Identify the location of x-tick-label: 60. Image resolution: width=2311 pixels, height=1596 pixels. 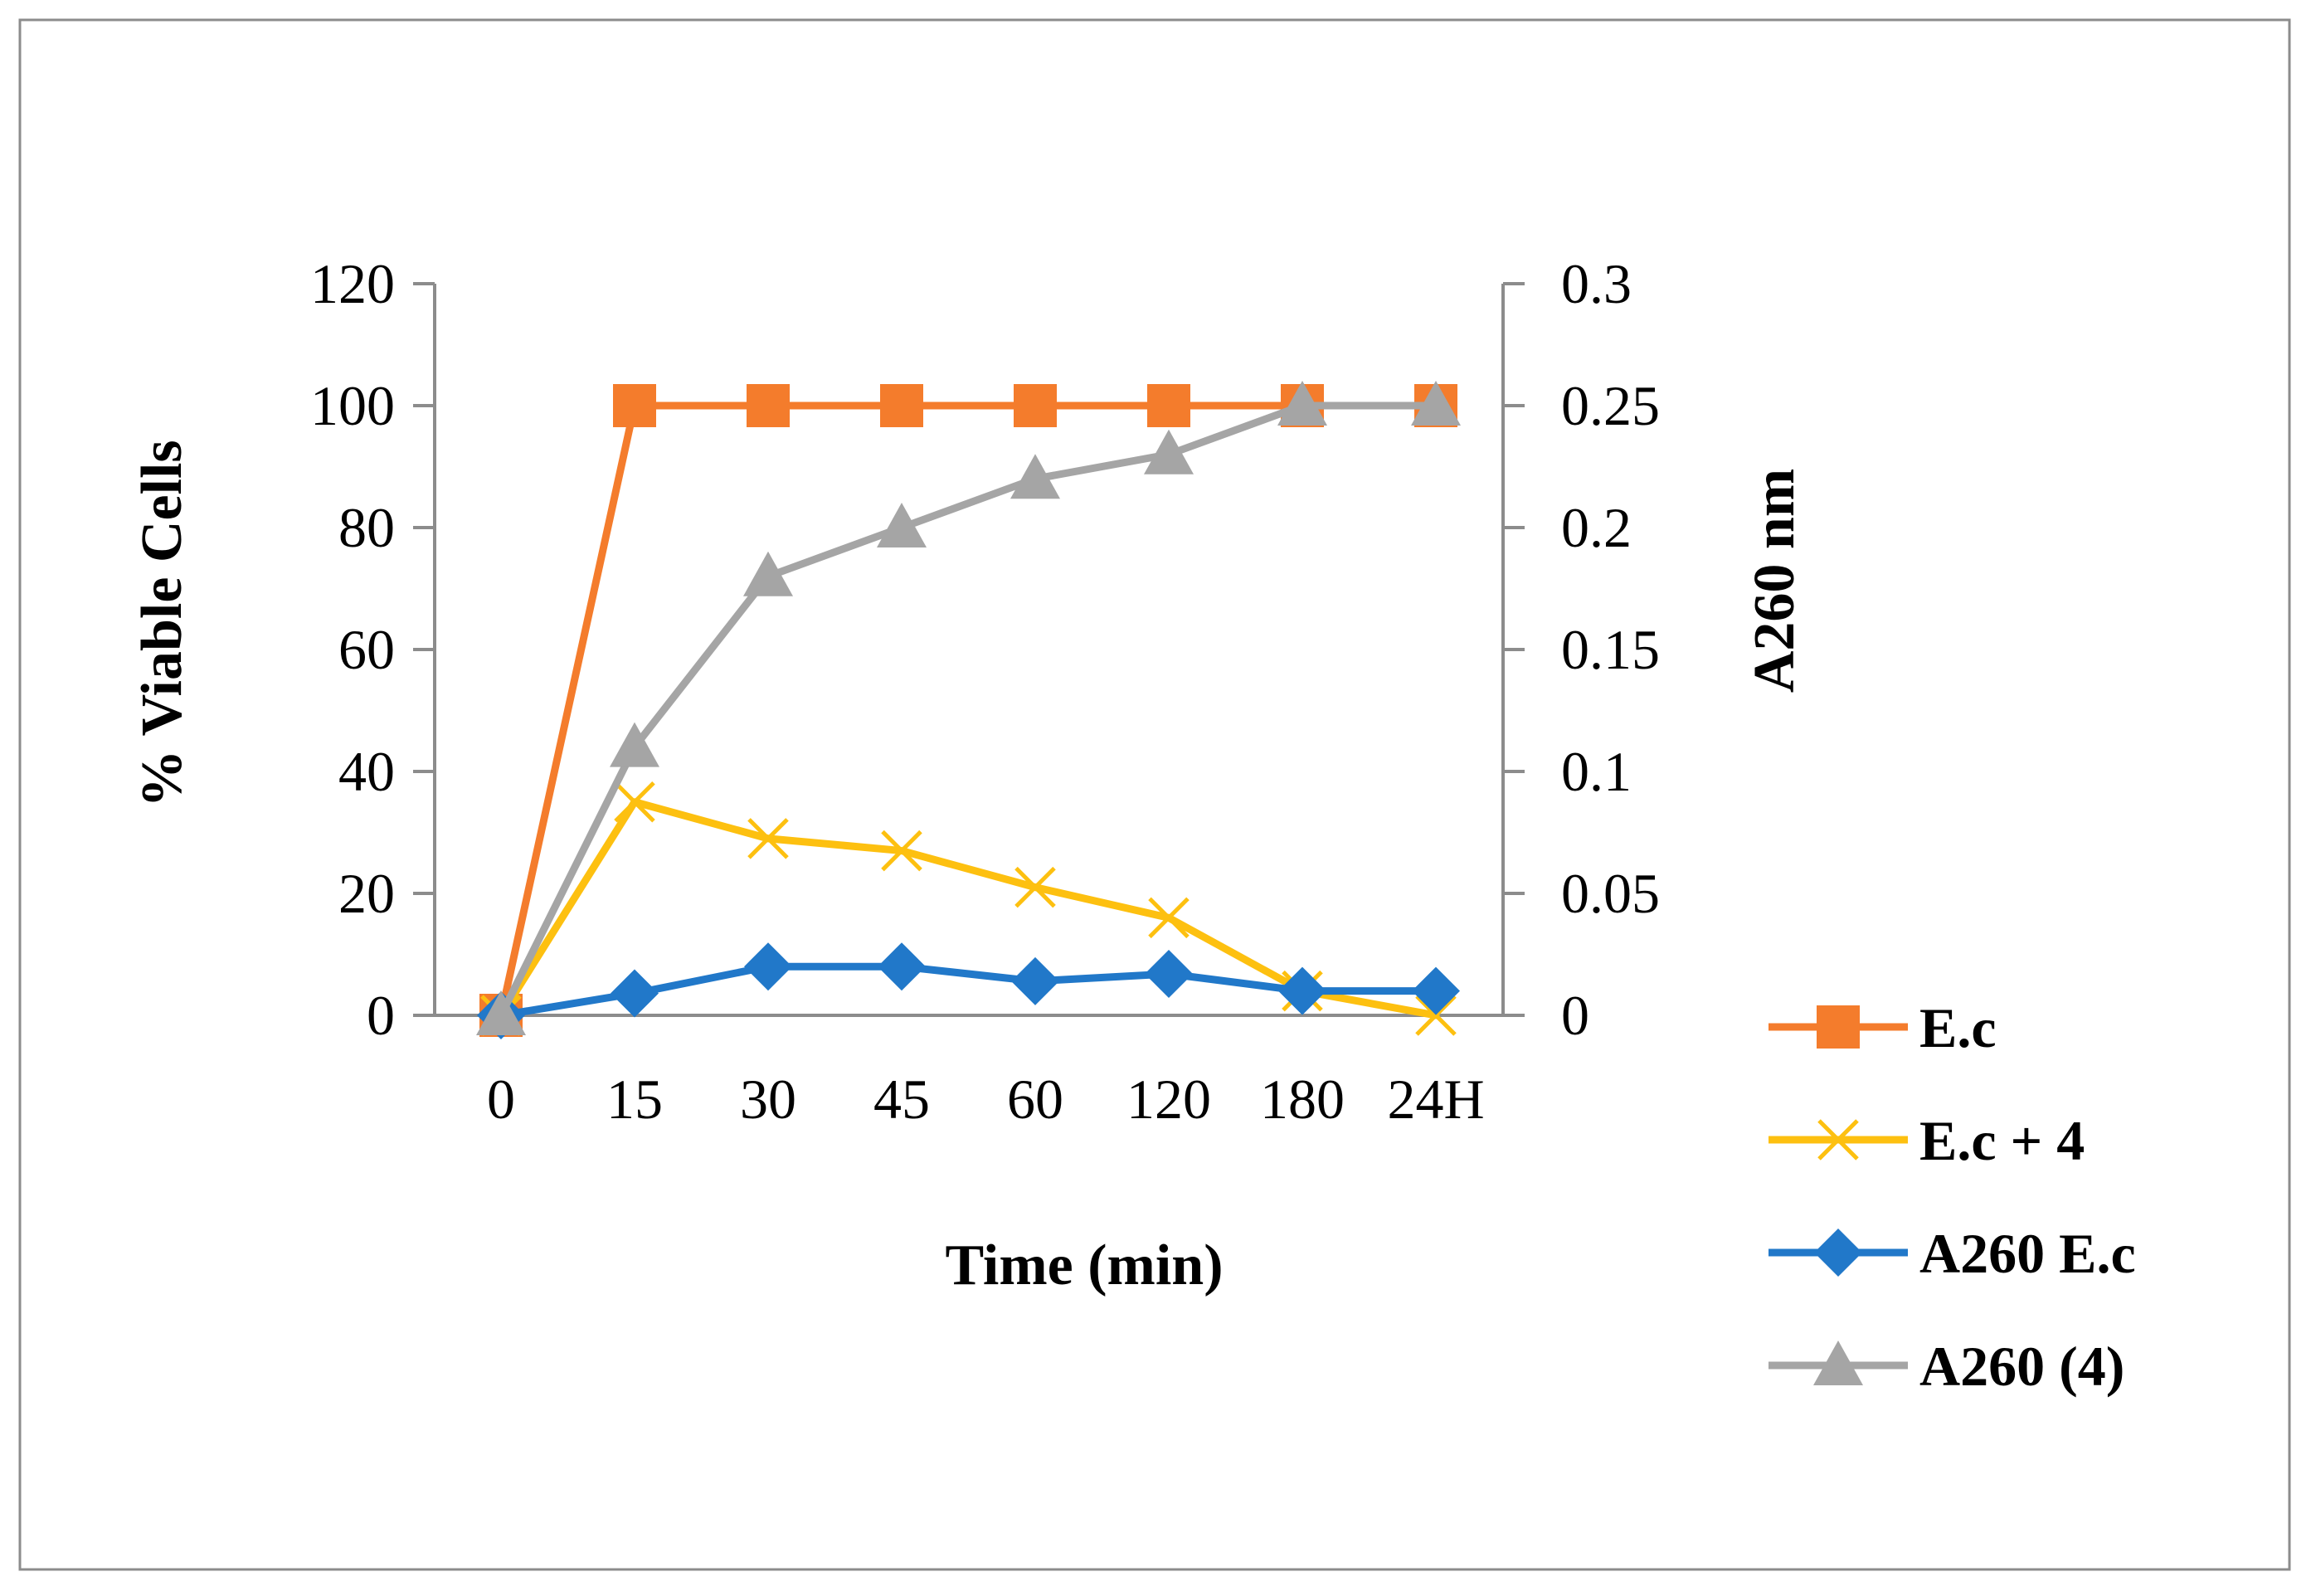
(1035, 1099).